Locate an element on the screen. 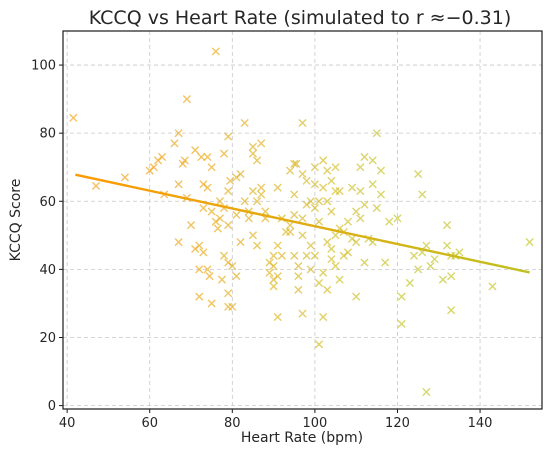 This screenshot has height=451, width=550. x-tick-label: 100 is located at coordinates (314, 423).